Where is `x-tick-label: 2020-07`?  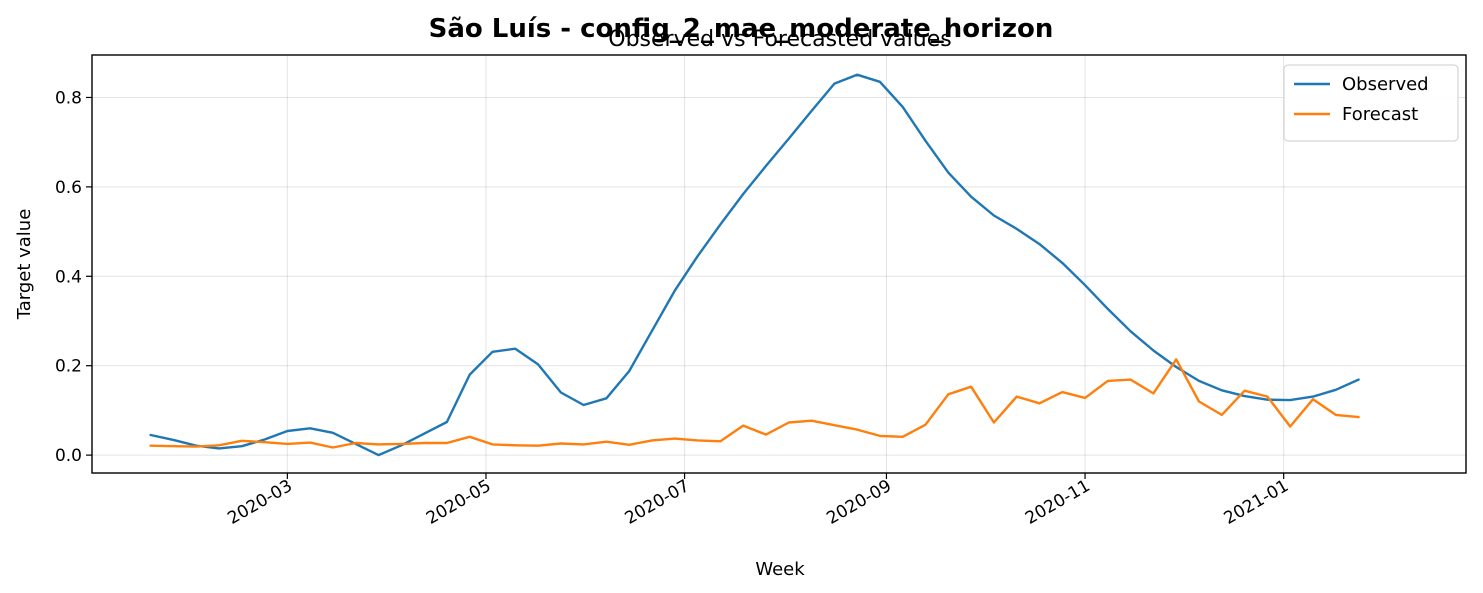 x-tick-label: 2020-07 is located at coordinates (658, 502).